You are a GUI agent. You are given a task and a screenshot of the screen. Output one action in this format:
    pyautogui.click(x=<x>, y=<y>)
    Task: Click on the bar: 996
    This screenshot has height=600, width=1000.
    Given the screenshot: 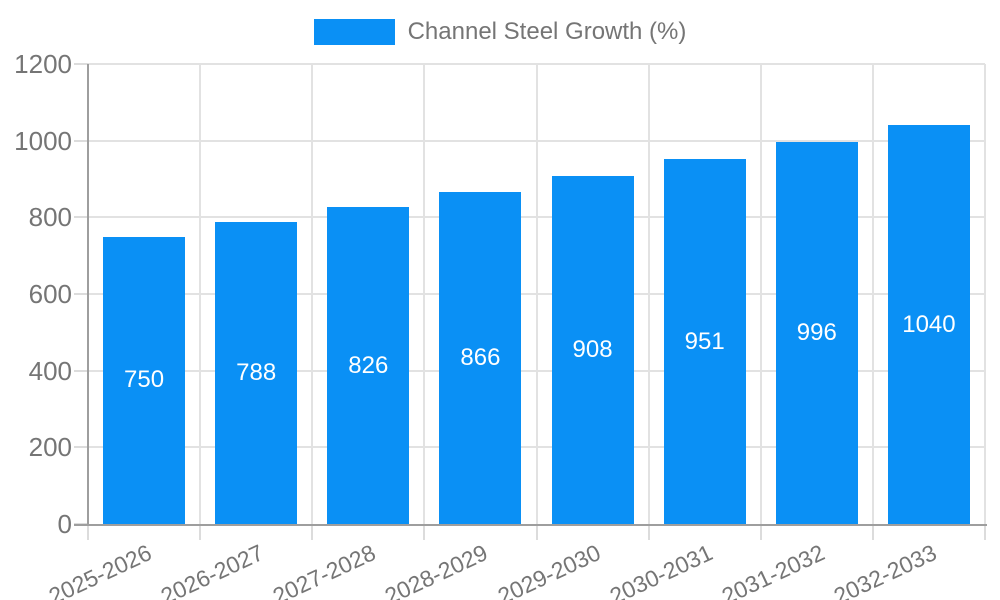 What is the action you would take?
    pyautogui.click(x=816, y=333)
    